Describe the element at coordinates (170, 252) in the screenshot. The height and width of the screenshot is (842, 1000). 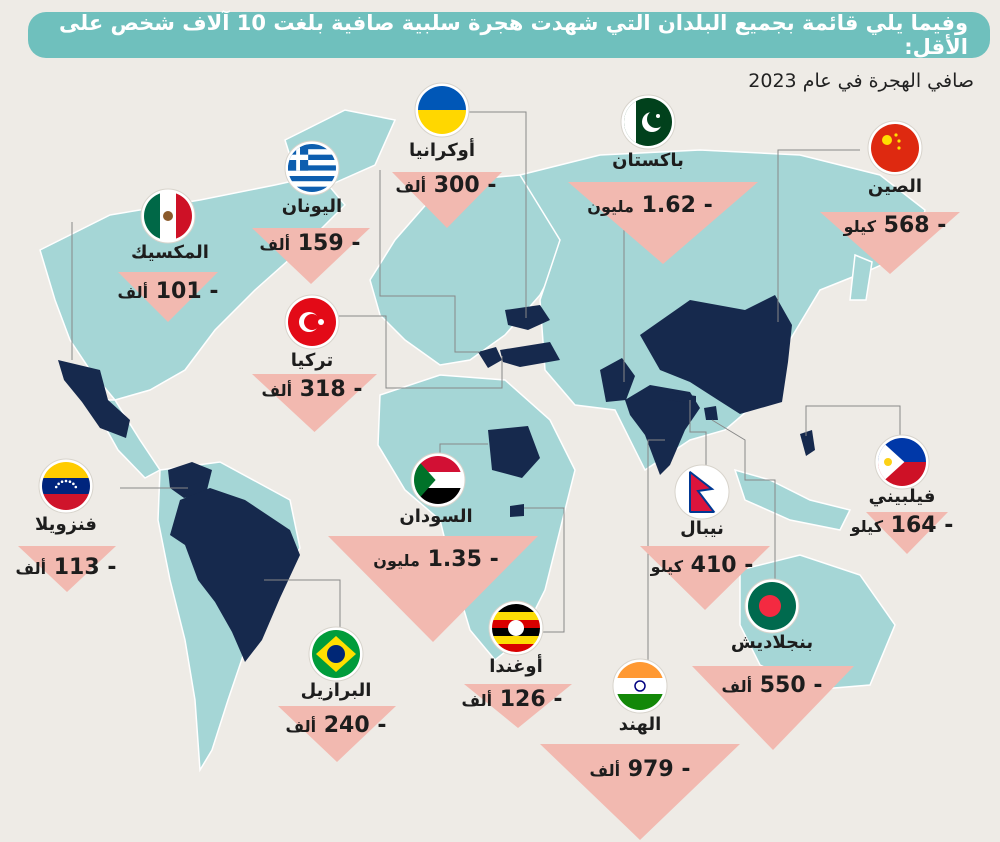
I see `country-name: المكسيك` at that location.